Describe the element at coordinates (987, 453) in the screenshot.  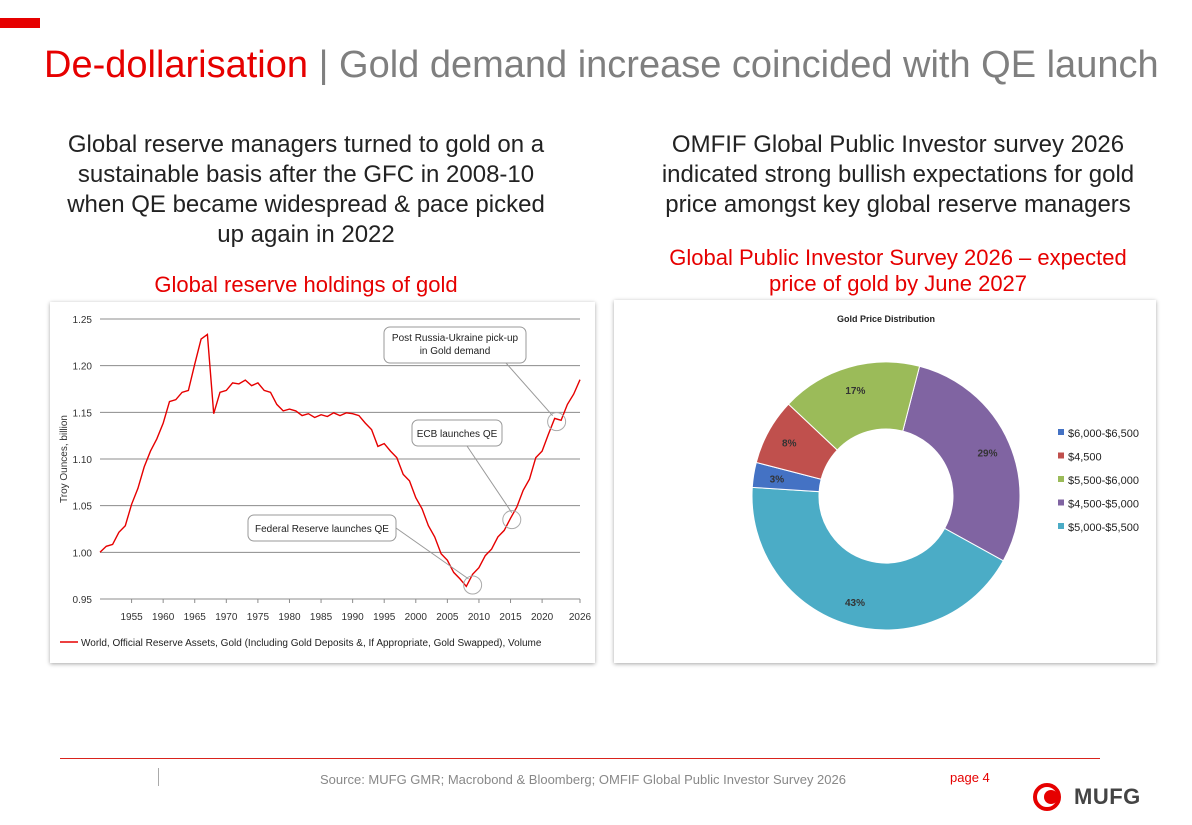
I see `slice-data-label: 29%` at that location.